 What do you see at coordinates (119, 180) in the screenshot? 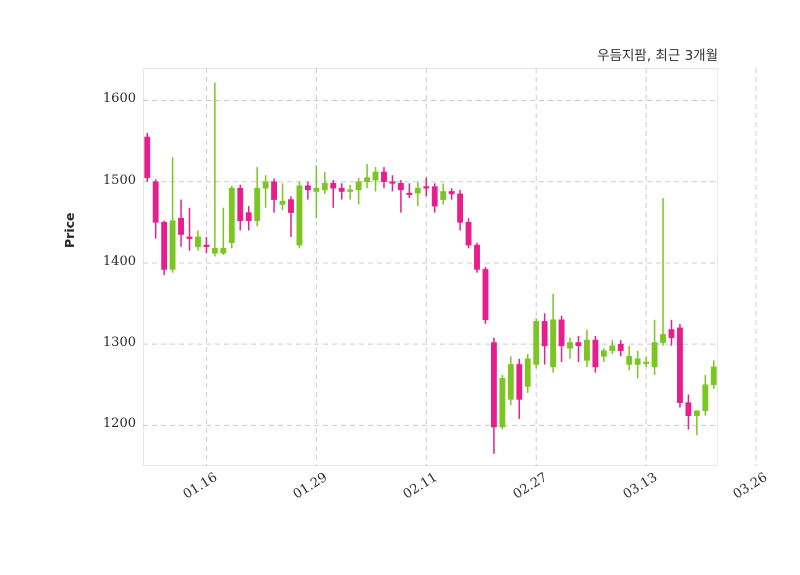
I see `y-tick-label: 1500` at bounding box center [119, 180].